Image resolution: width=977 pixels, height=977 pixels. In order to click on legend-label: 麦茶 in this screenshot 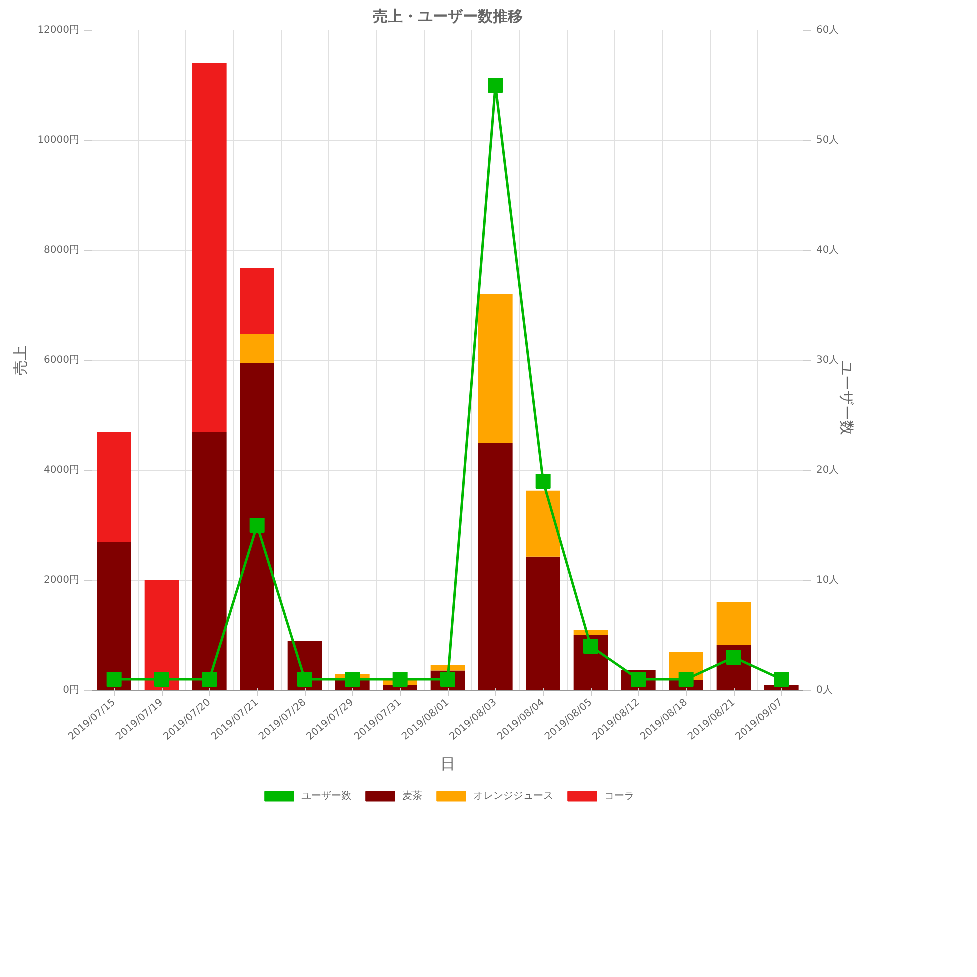, I will do `click(412, 796)`.